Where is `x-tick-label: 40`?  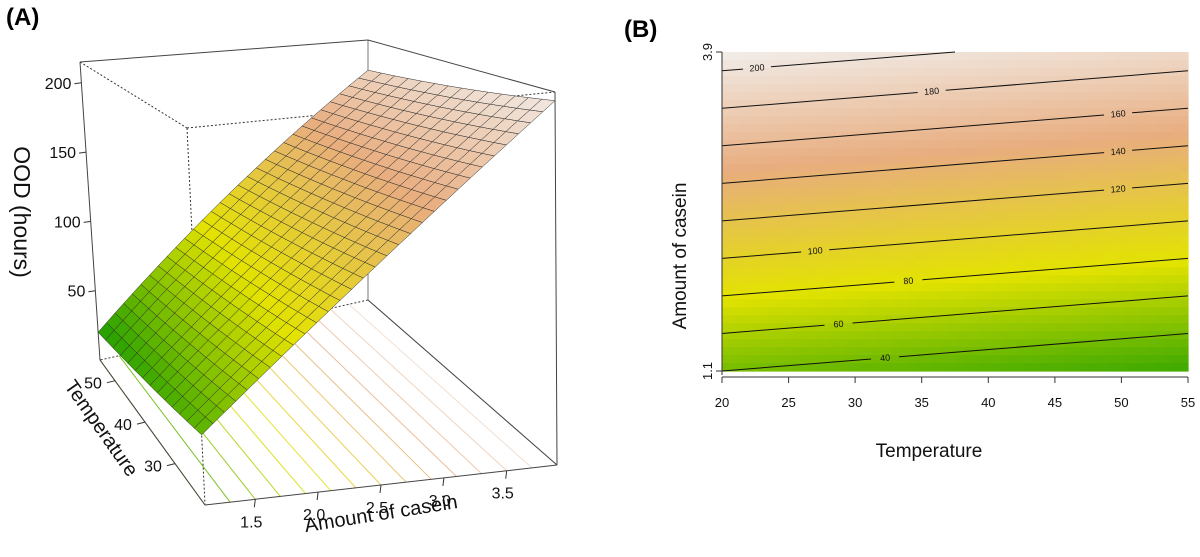 x-tick-label: 40 is located at coordinates (988, 402).